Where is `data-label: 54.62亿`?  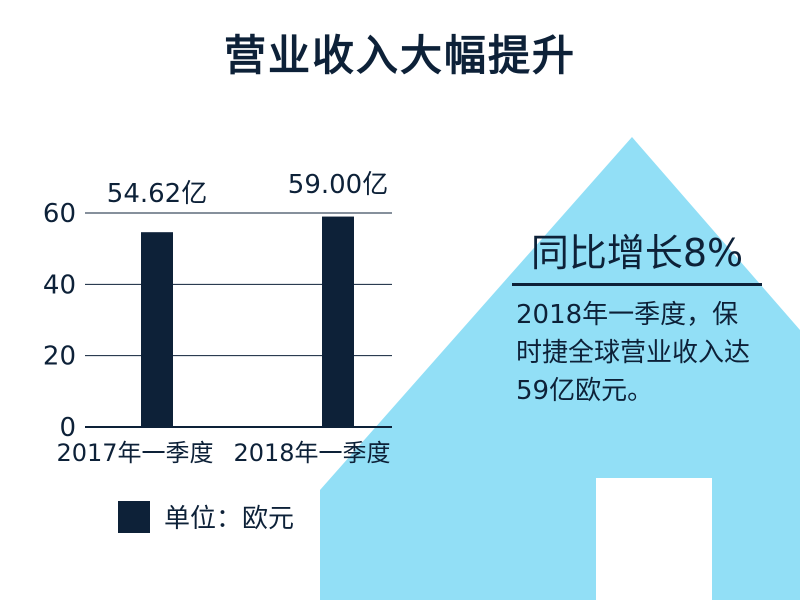 data-label: 54.62亿 is located at coordinates (157, 194).